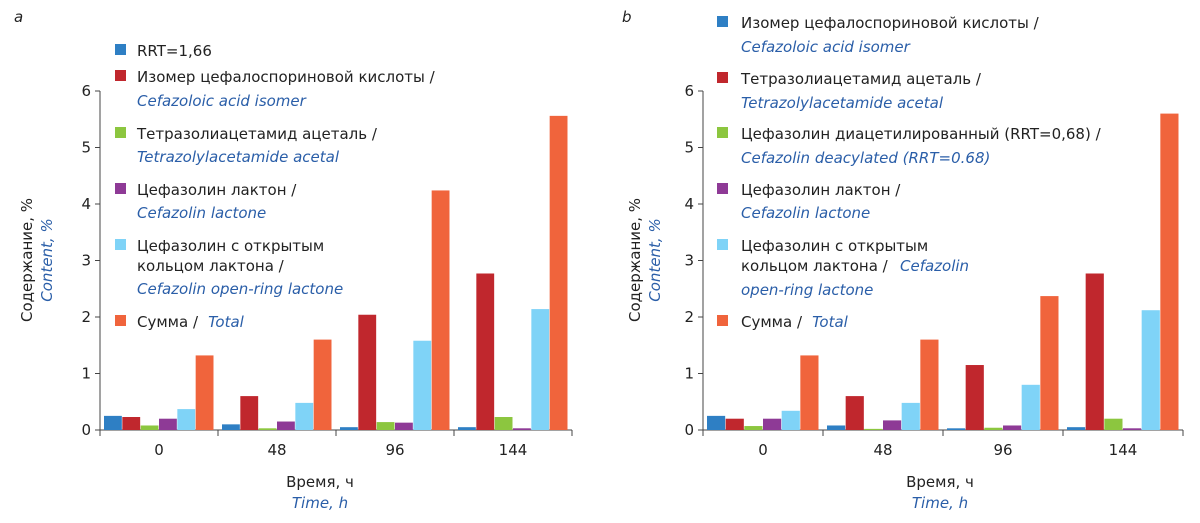  Describe the element at coordinates (689, 374) in the screenshot. I see `y-tick-label: 1` at that location.